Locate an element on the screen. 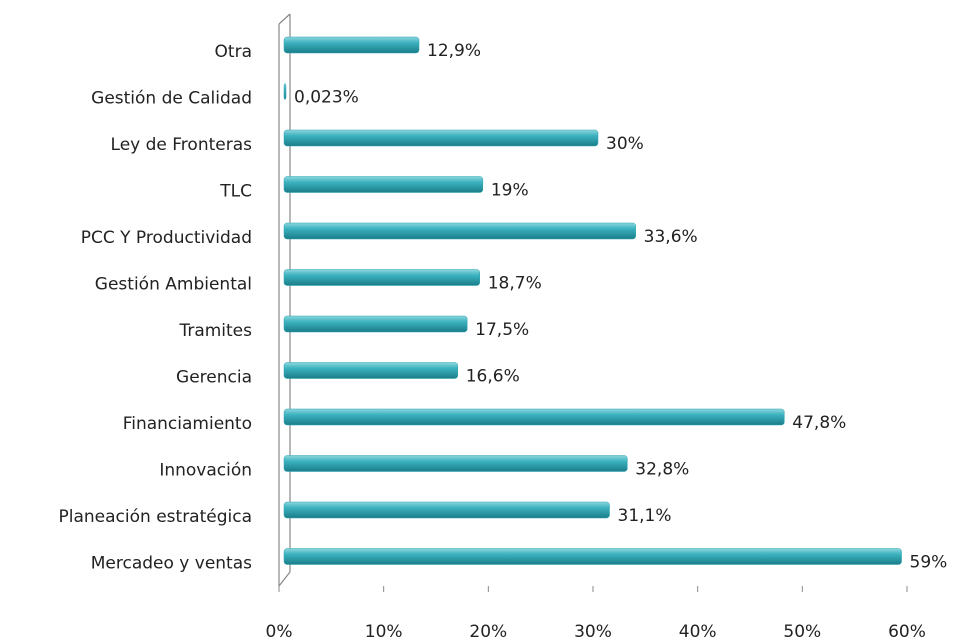  value-label: 59% is located at coordinates (929, 563).